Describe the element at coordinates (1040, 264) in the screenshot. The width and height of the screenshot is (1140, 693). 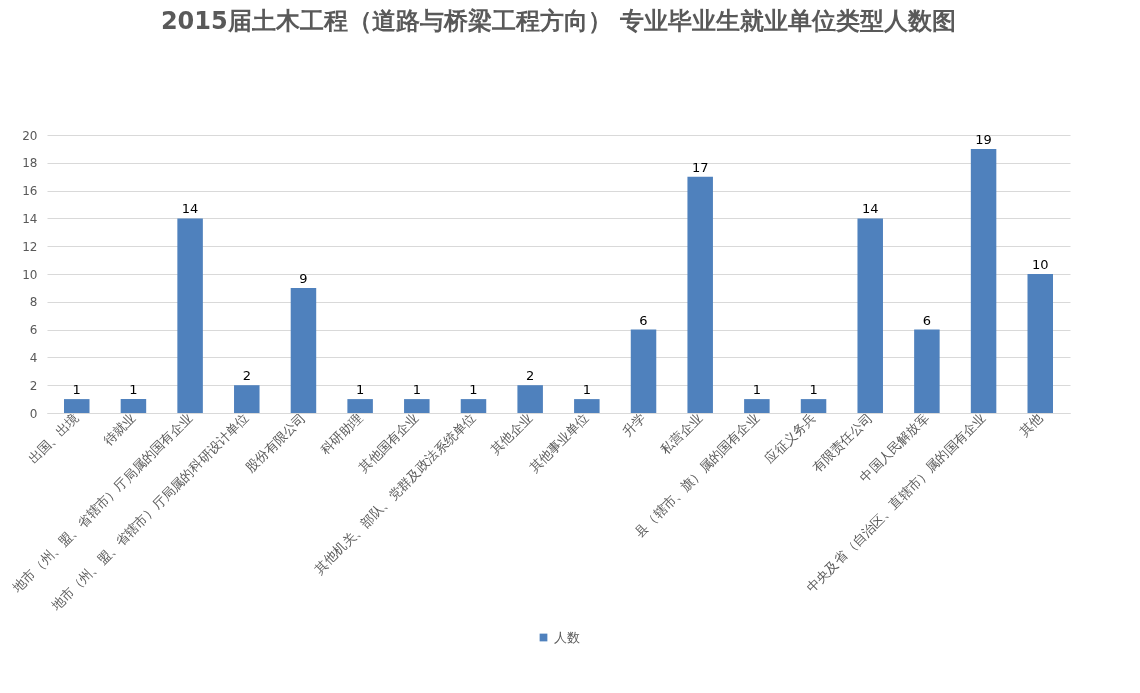
I see `data-label: 10` at that location.